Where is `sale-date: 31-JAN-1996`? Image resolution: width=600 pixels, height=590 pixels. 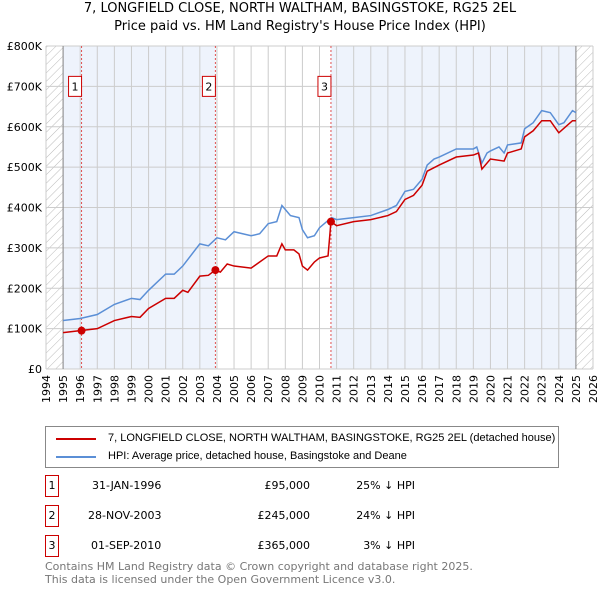 sale-date: 31-JAN-1996 is located at coordinates (127, 485).